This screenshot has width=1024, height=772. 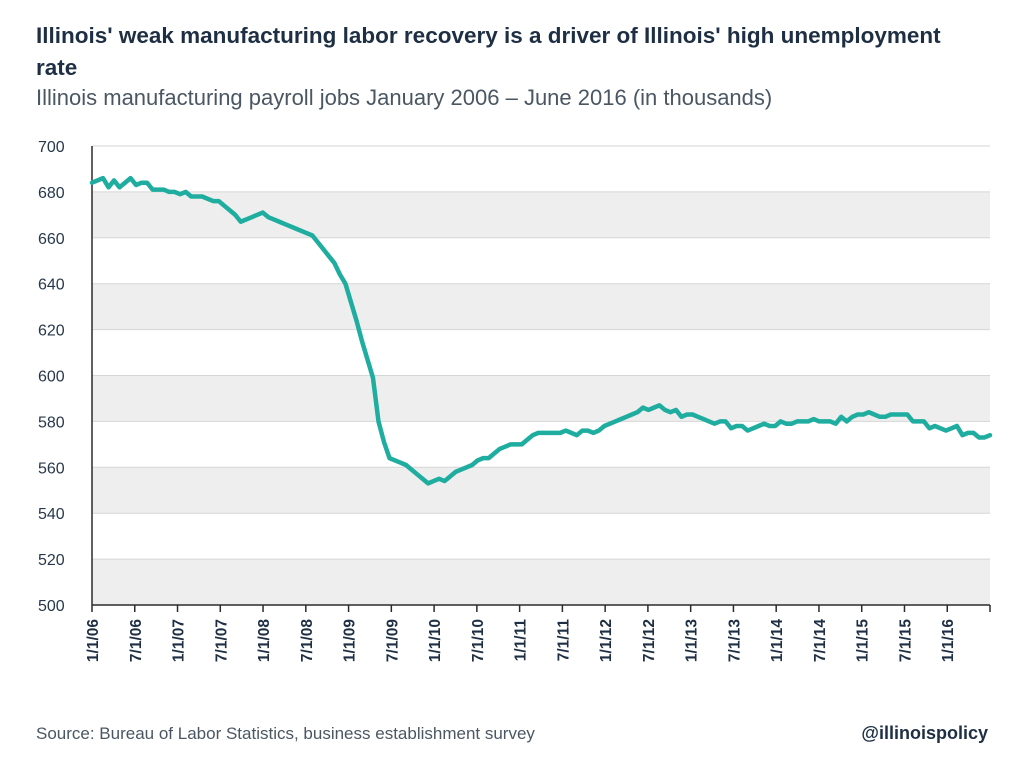 I want to click on x-tick-label: 7/1/09, so click(x=392, y=640).